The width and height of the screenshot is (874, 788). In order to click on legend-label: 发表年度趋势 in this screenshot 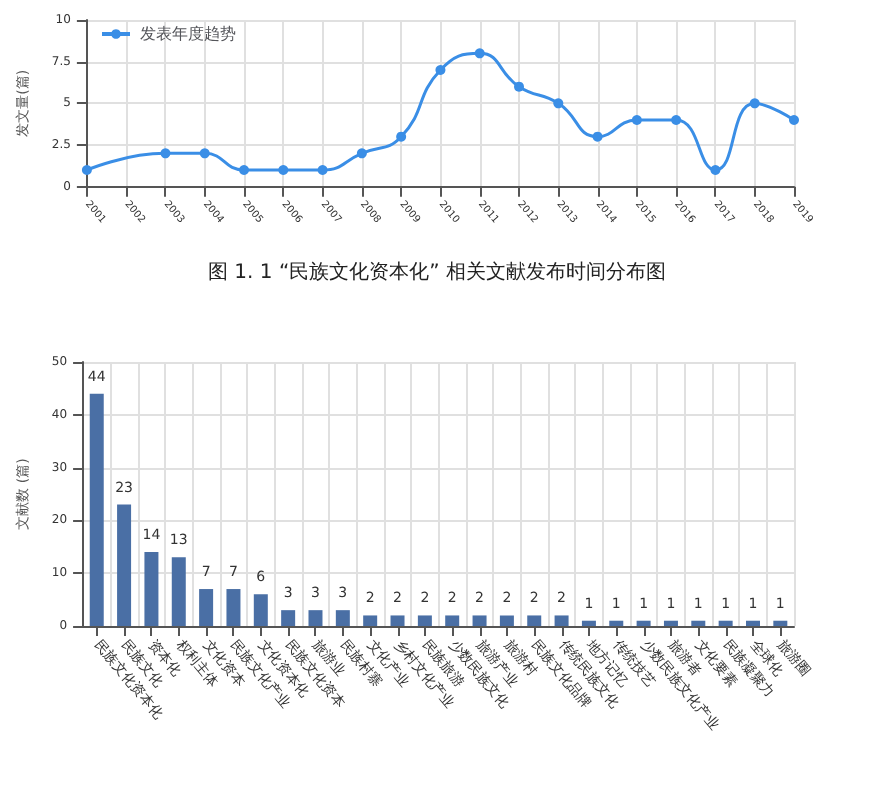, I will do `click(188, 34)`.